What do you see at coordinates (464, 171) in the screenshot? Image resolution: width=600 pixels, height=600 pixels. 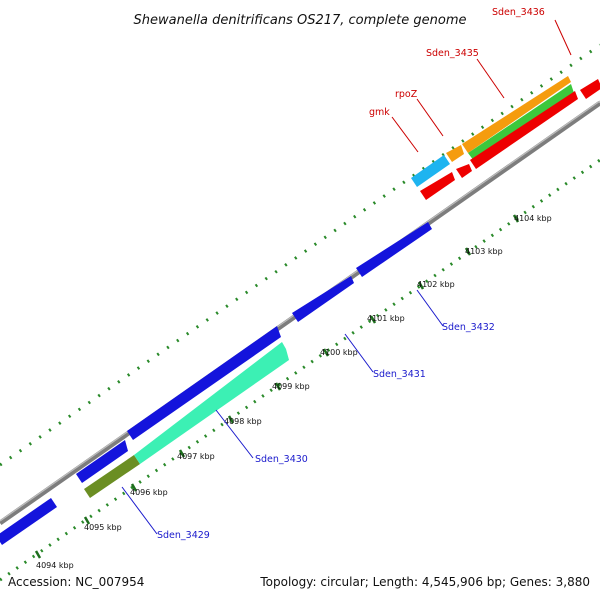 I see `feature-red-small` at bounding box center [464, 171].